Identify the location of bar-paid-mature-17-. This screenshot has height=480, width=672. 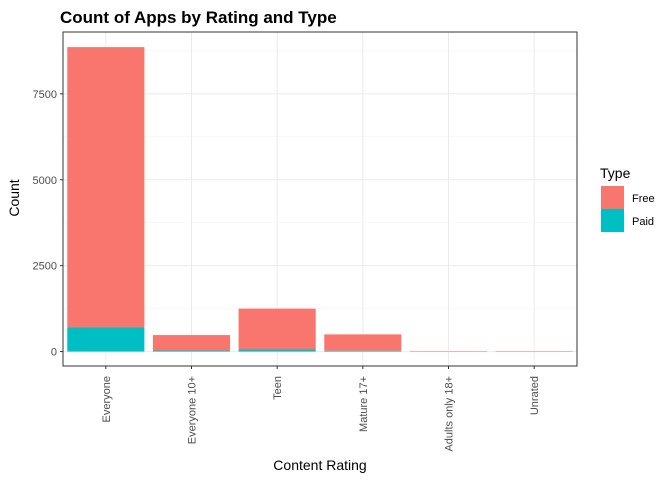
(363, 351).